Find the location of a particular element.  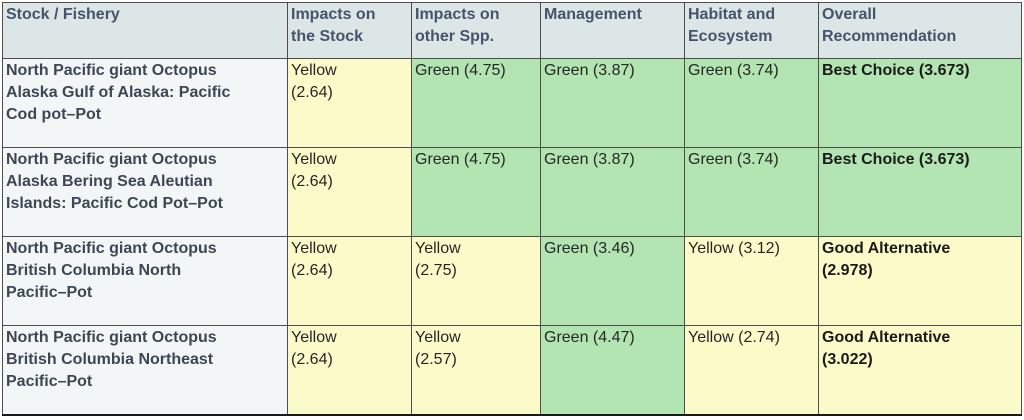

overall-recommendation-cell: Good Alternative (3.022) is located at coordinates (920, 370).